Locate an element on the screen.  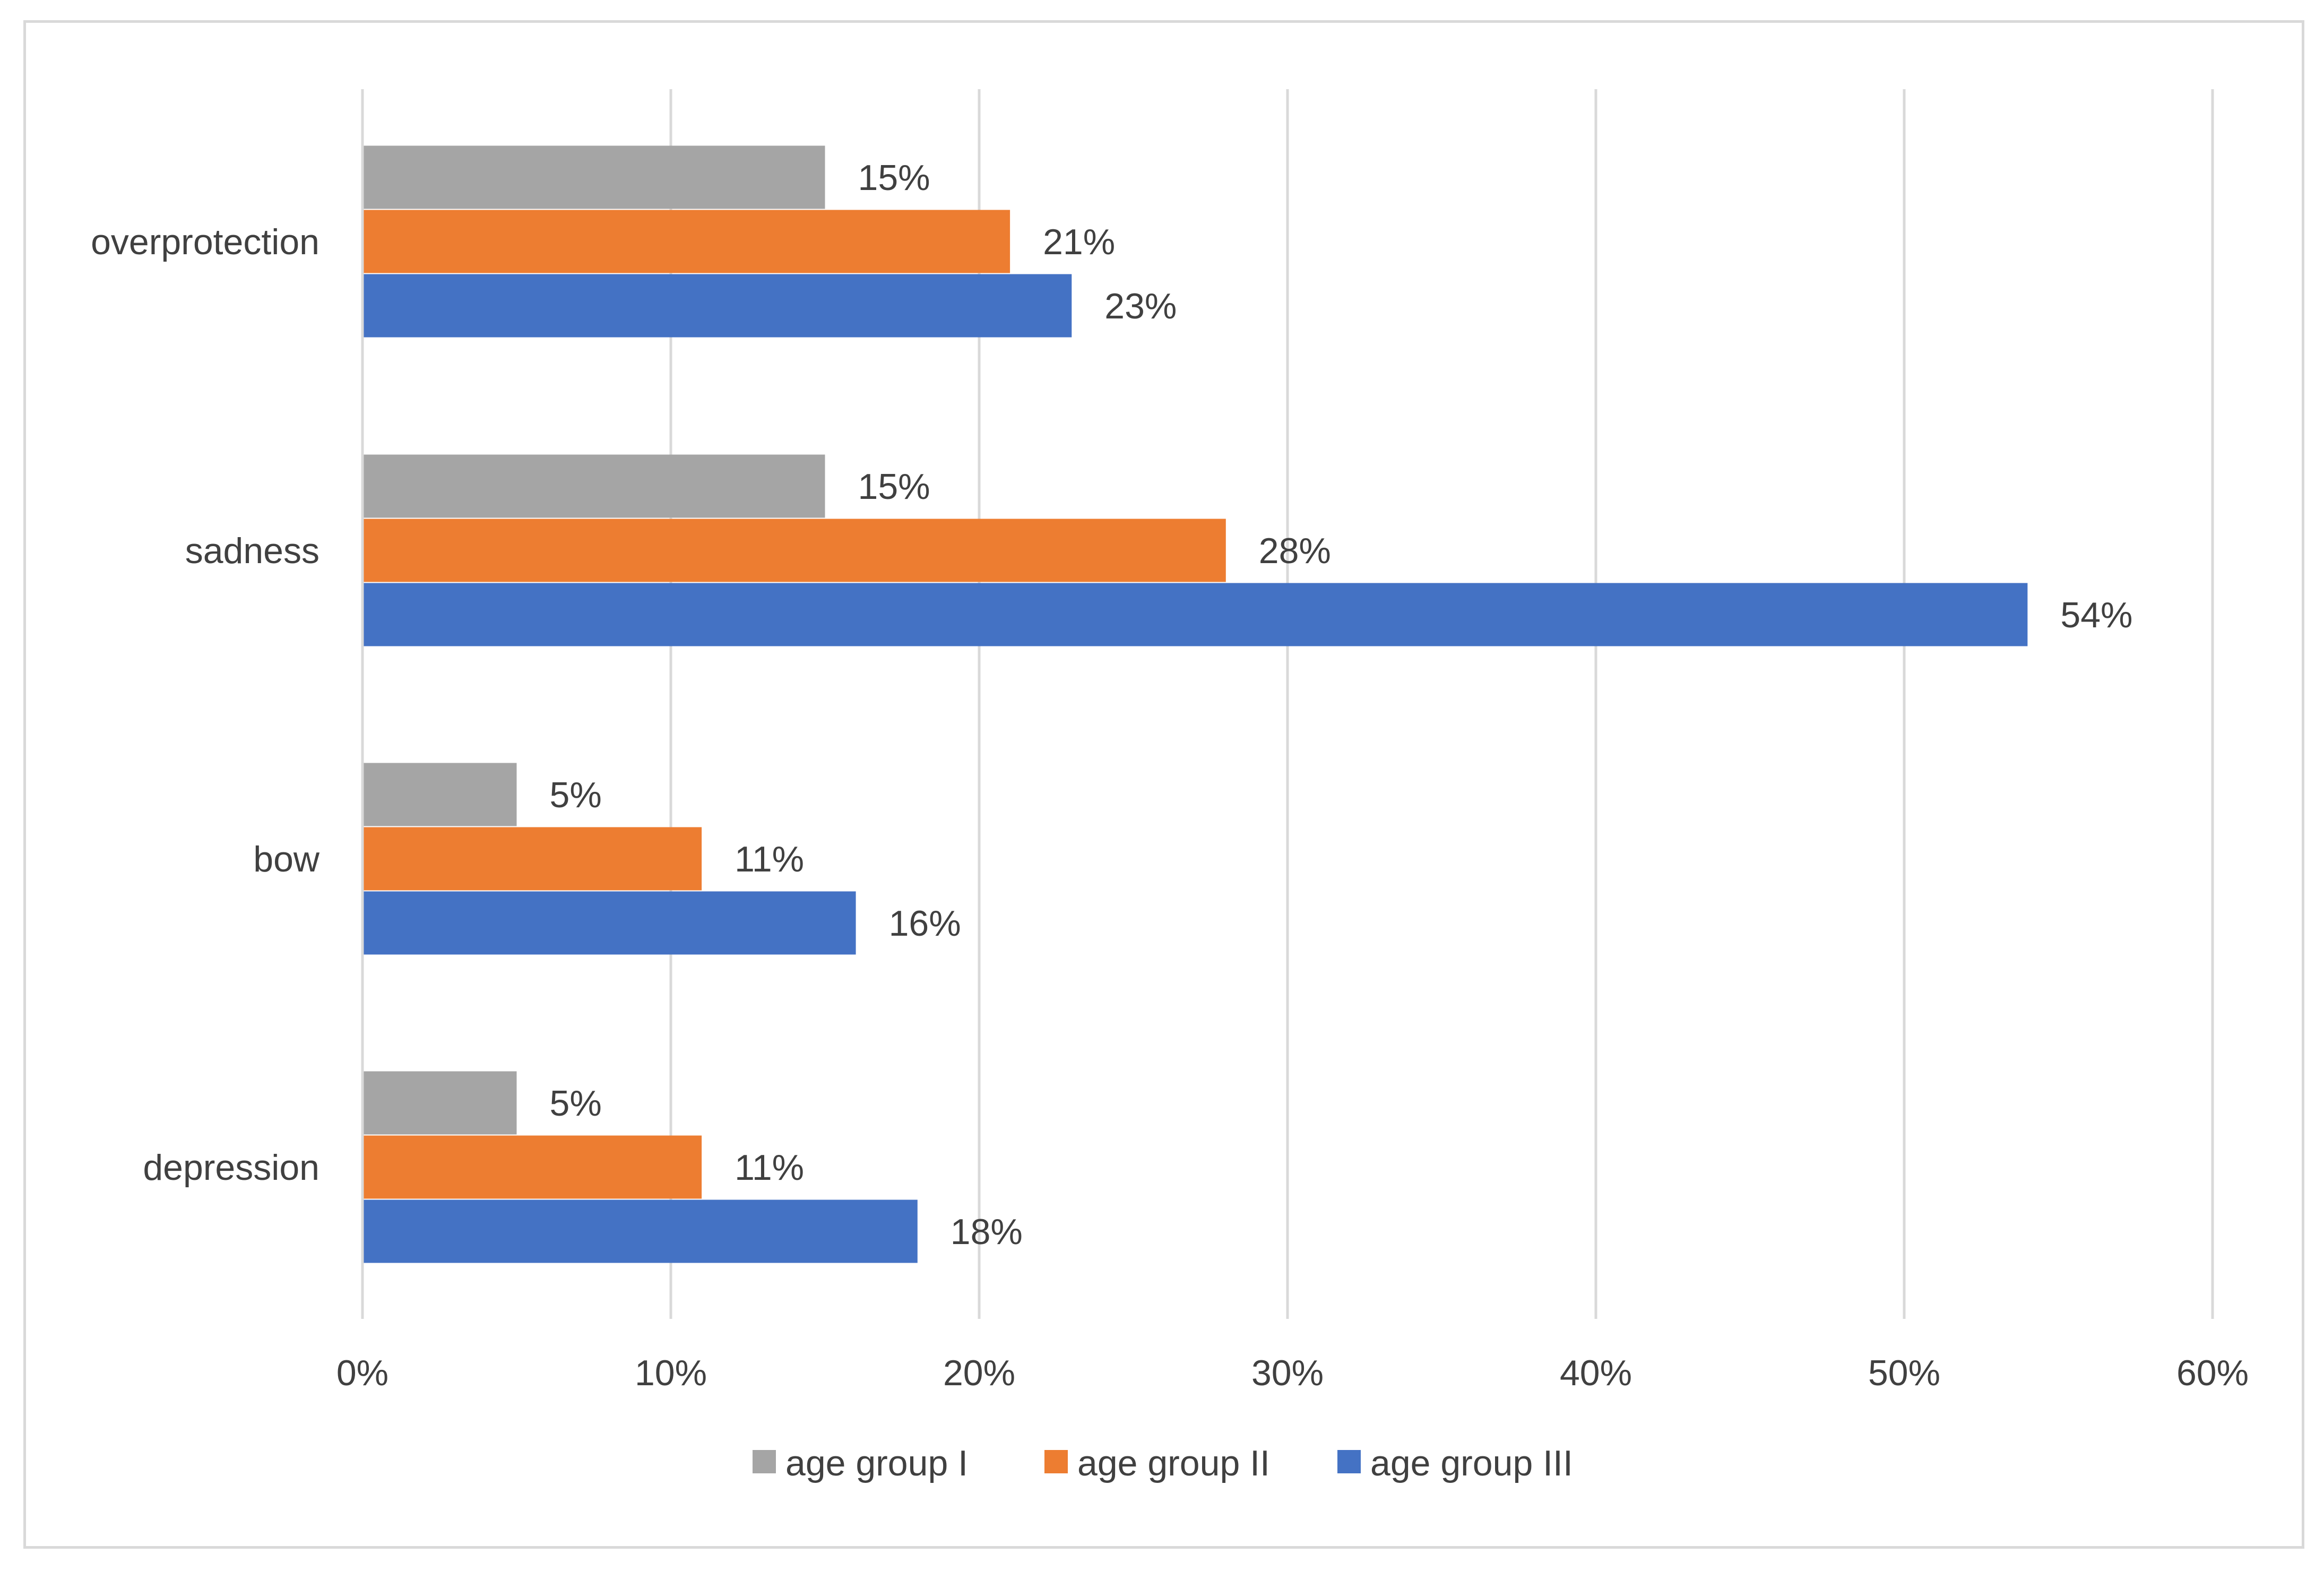
x-tick-label: 30% is located at coordinates (1287, 1373).